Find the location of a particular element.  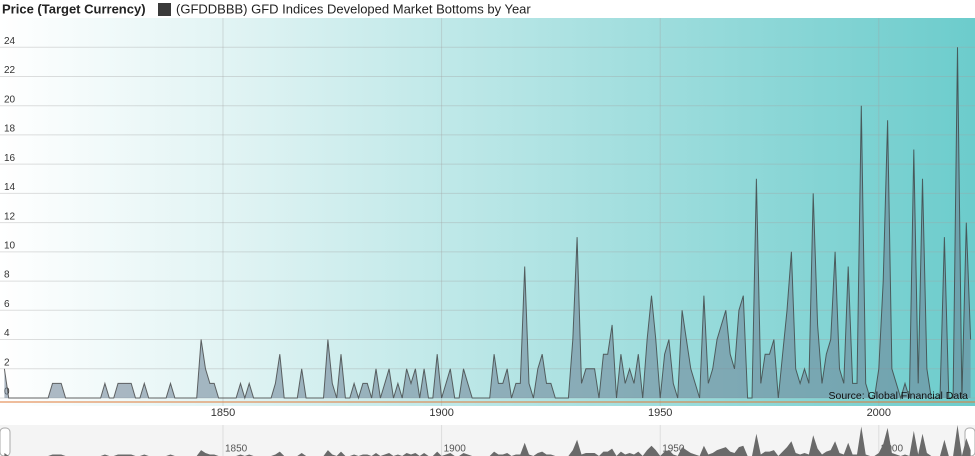

x-tick-label: 1850 is located at coordinates (223, 413).